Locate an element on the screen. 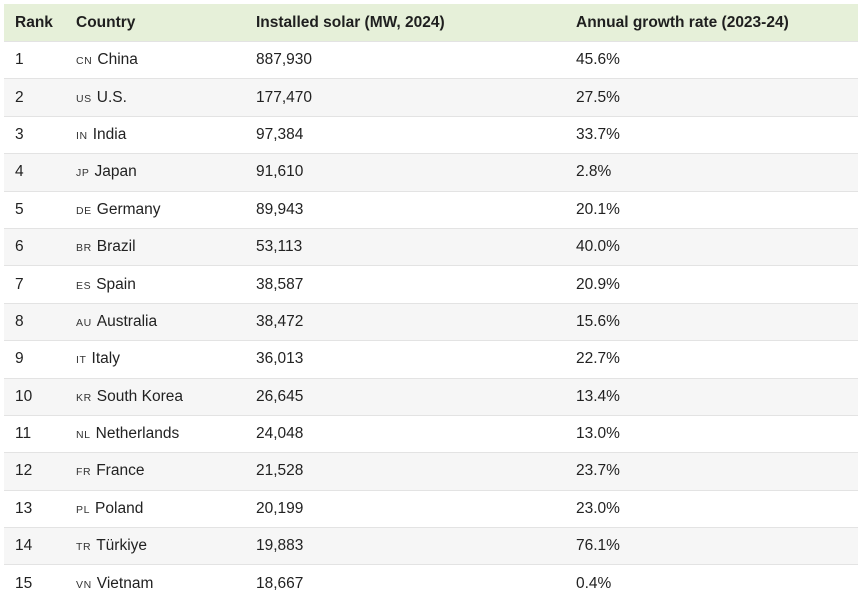  cell-installed-solar: 21,528 is located at coordinates (416, 471).